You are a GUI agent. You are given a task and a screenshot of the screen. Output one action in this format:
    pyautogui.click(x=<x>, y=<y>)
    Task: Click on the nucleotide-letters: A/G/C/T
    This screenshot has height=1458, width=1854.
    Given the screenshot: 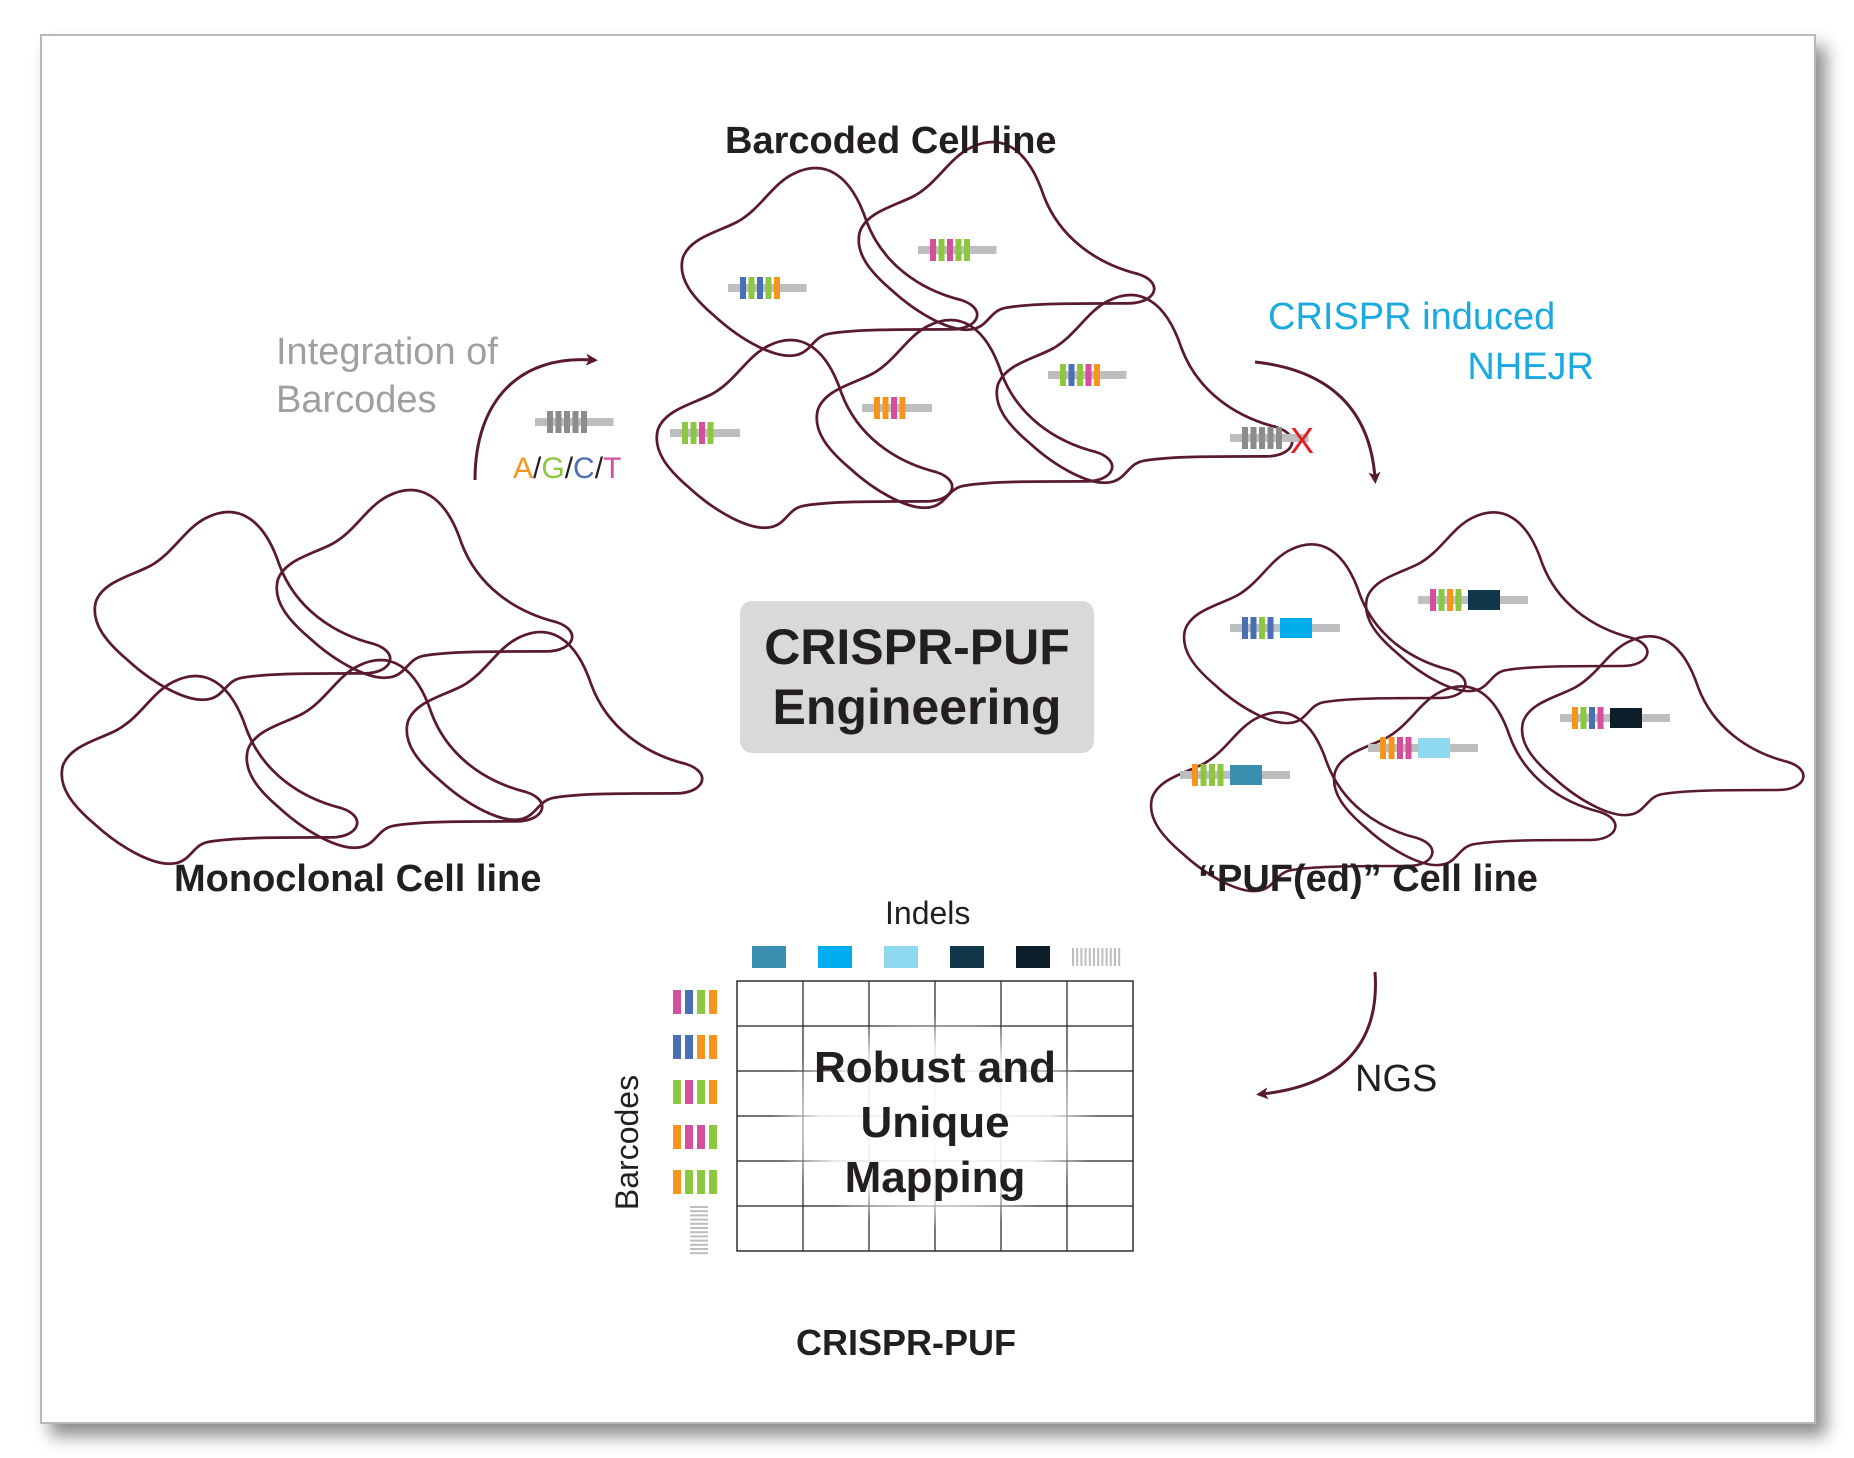 What is the action you would take?
    pyautogui.click(x=567, y=469)
    